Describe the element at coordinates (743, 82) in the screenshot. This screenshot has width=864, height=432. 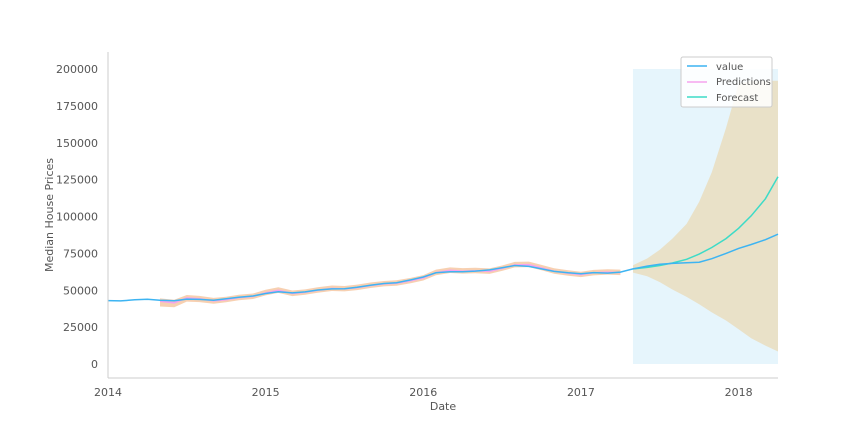
I see `legend-label-predictions: Predictions` at that location.